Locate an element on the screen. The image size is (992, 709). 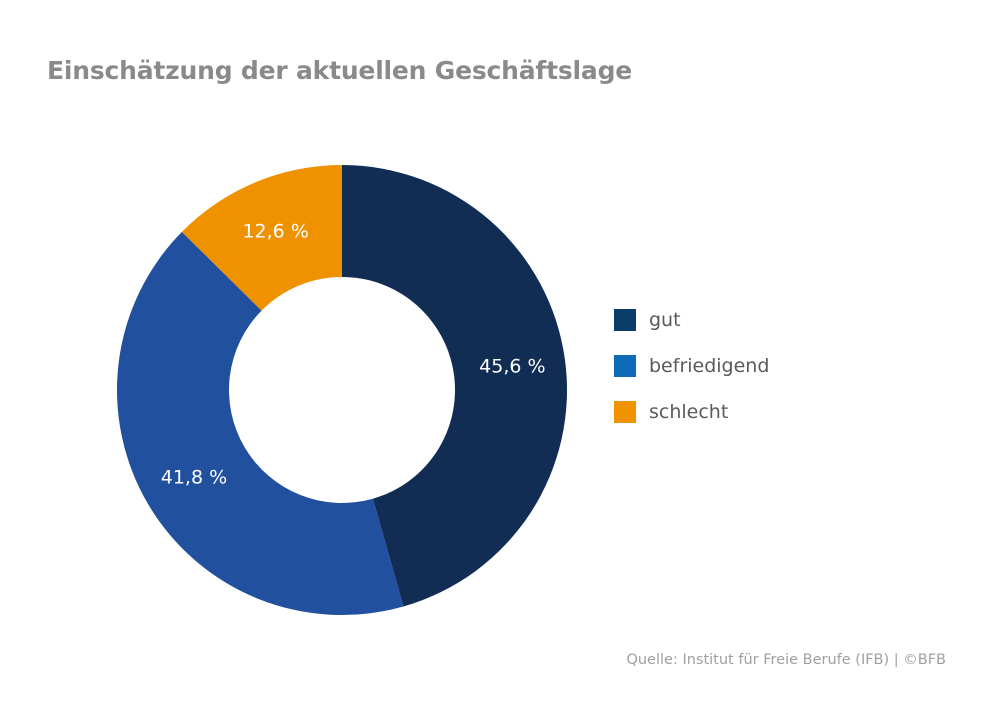
slice-gut is located at coordinates (455, 385).